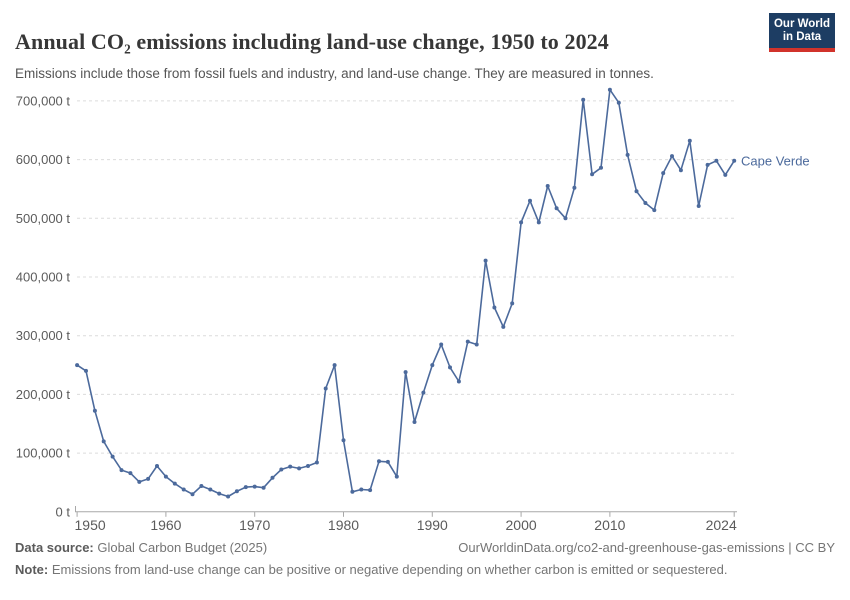 The image size is (850, 600). What do you see at coordinates (801, 23) in the screenshot?
I see `owid-logo-line1: Our World` at bounding box center [801, 23].